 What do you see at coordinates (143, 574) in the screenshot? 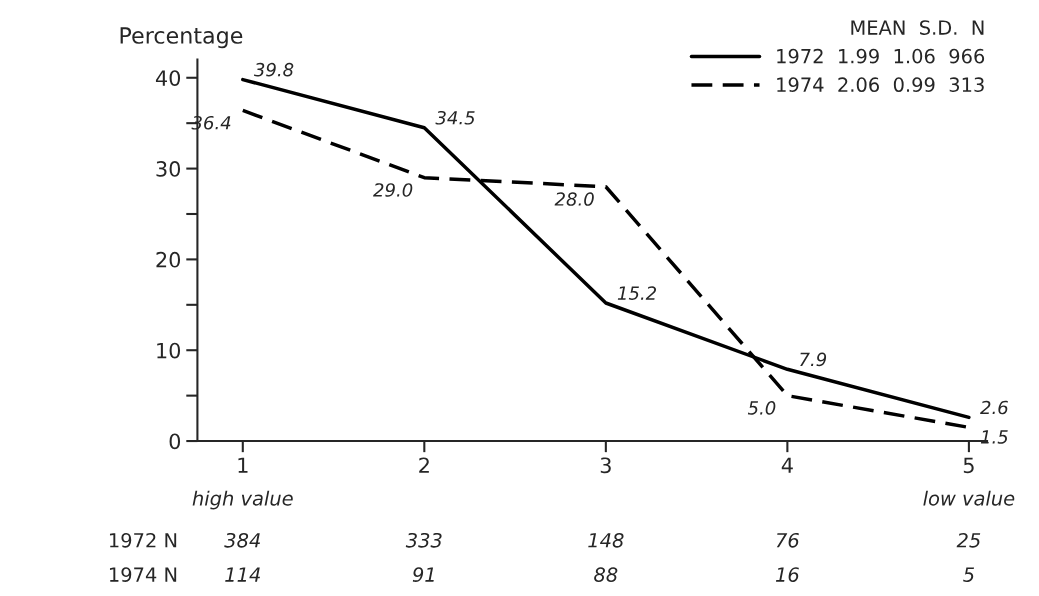
I see `text: 1974 N` at bounding box center [143, 574].